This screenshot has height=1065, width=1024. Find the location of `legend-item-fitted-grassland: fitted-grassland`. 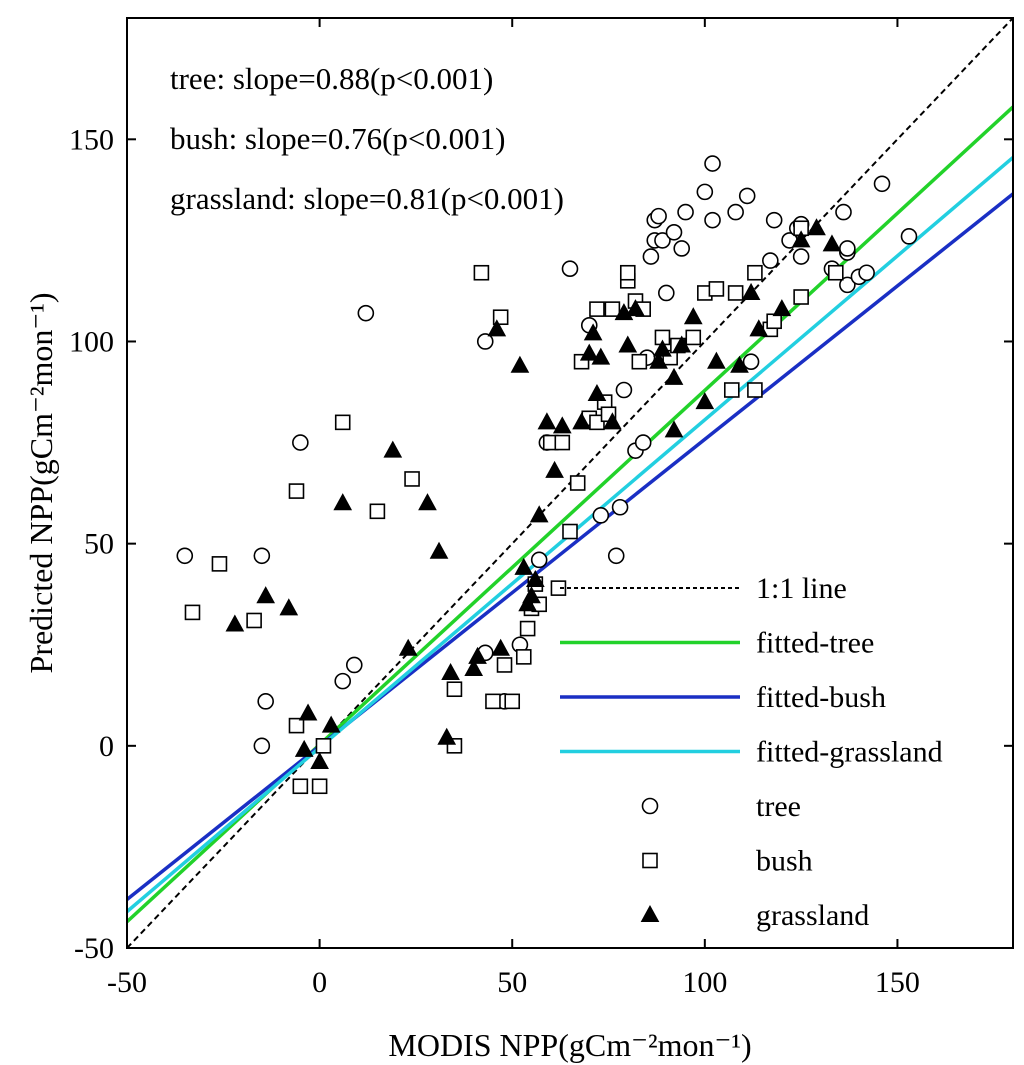

legend-item-fitted-grassland: fitted-grassland is located at coordinates (751, 752).